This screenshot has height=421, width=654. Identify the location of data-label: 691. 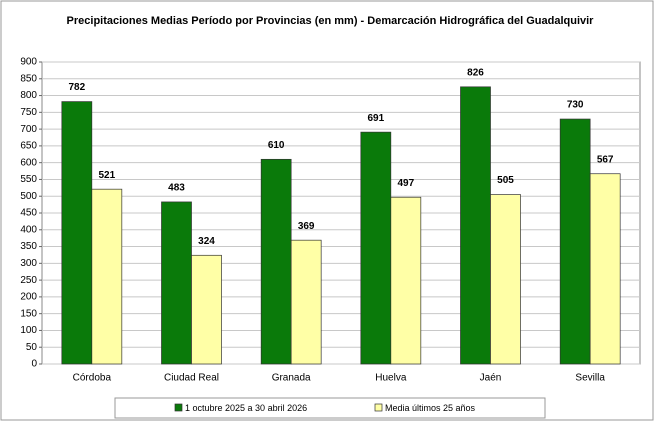
(375, 118).